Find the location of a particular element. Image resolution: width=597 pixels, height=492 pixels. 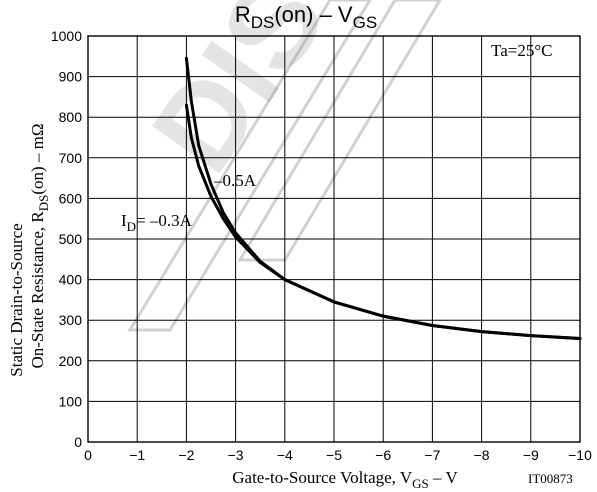

temperature-annotation: Ta=25°C is located at coordinates (521, 50).